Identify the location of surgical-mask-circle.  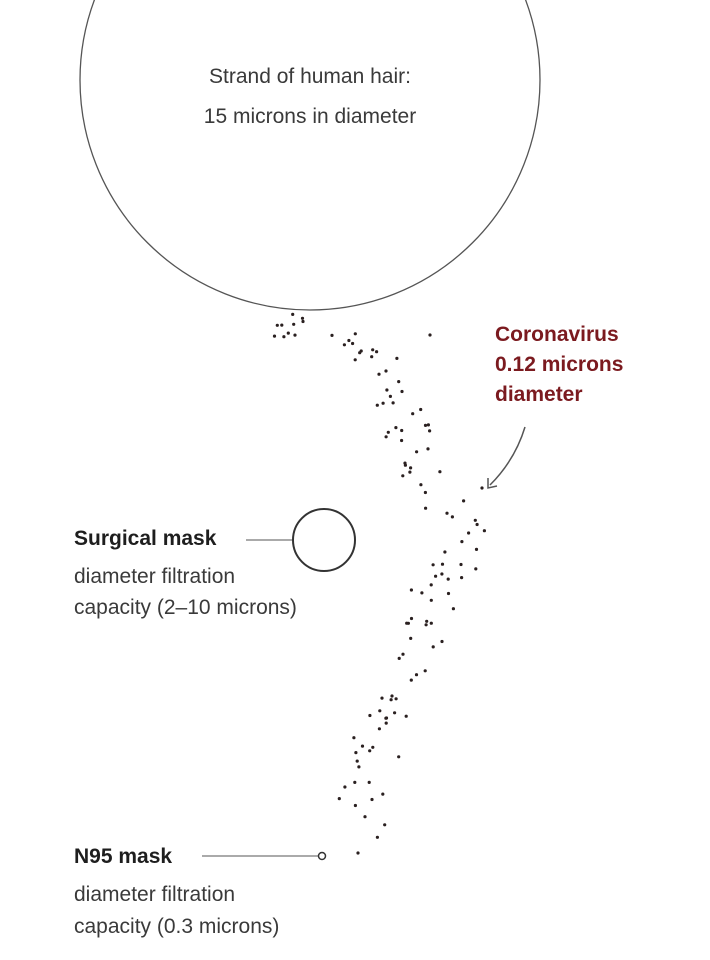
(324, 540).